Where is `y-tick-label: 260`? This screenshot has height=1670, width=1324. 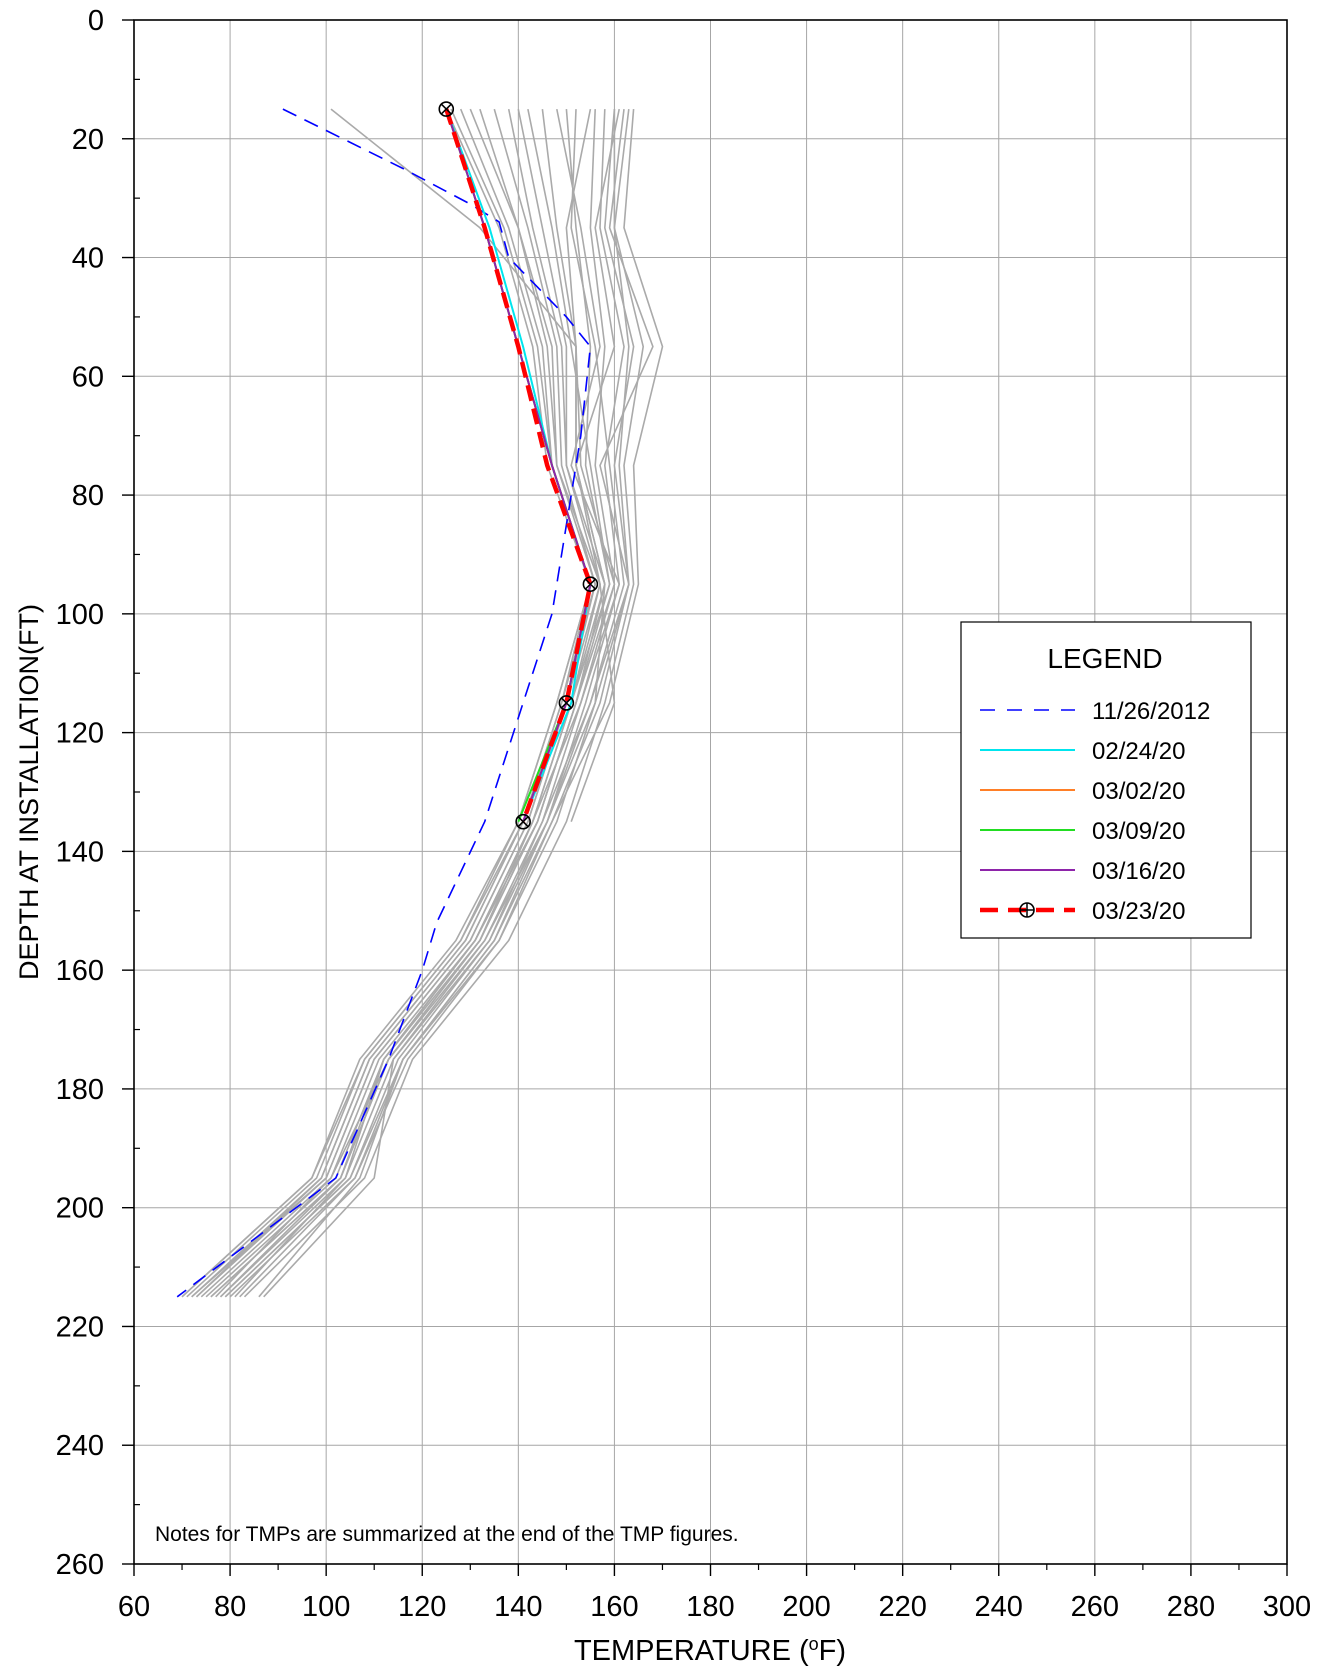 y-tick-label: 260 is located at coordinates (80, 1565).